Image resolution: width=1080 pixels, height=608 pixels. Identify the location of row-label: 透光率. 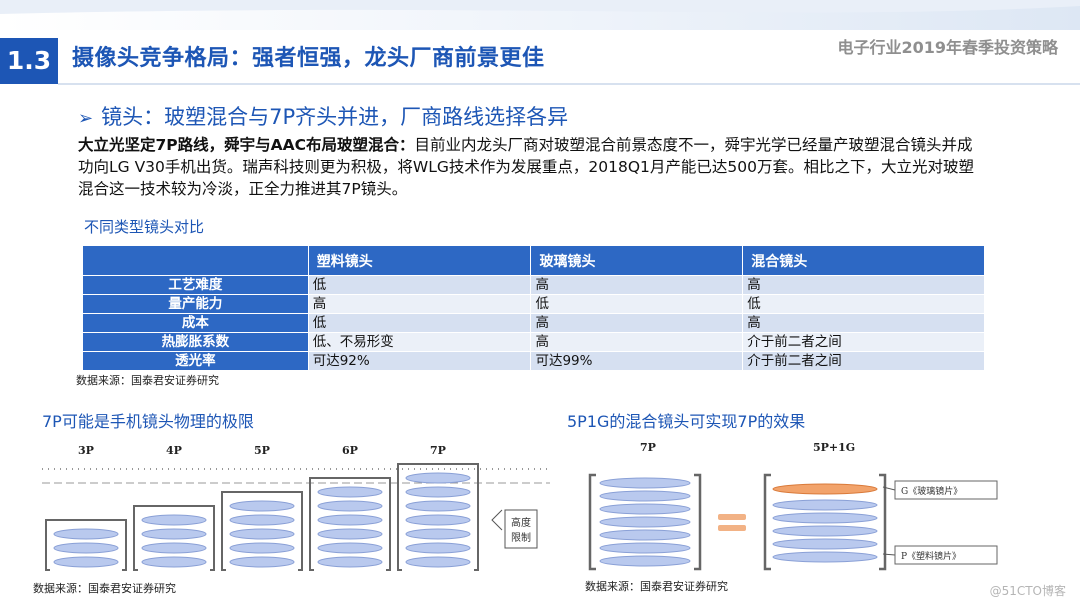
(195, 361).